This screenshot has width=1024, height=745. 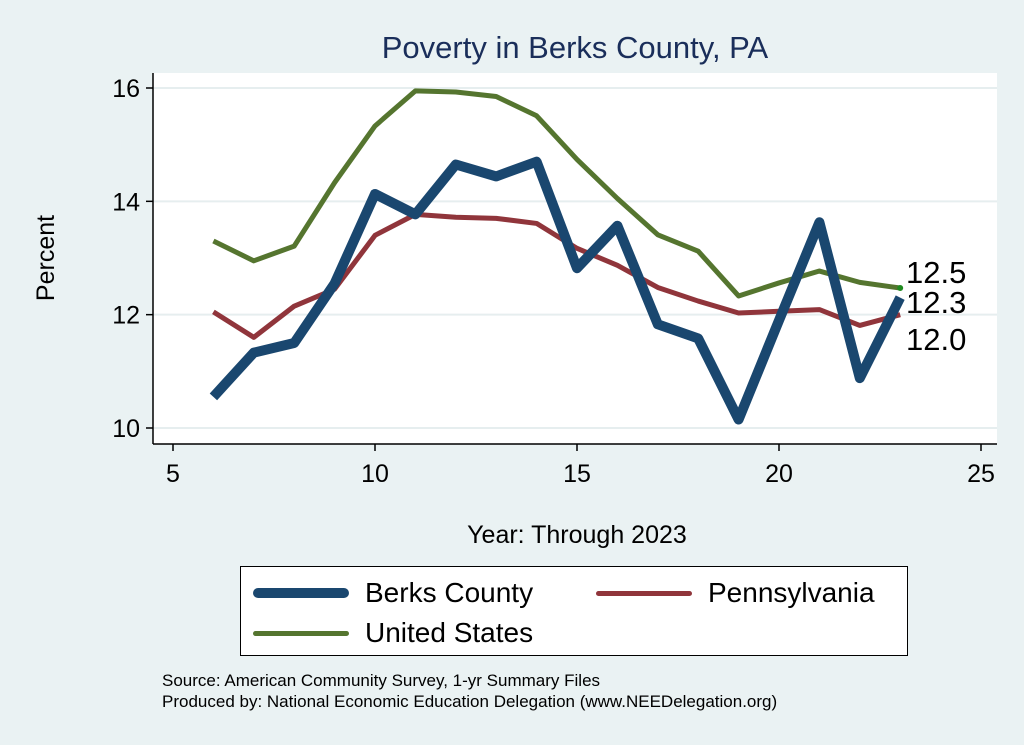 What do you see at coordinates (779, 474) in the screenshot?
I see `x-tick-label-20: 20` at bounding box center [779, 474].